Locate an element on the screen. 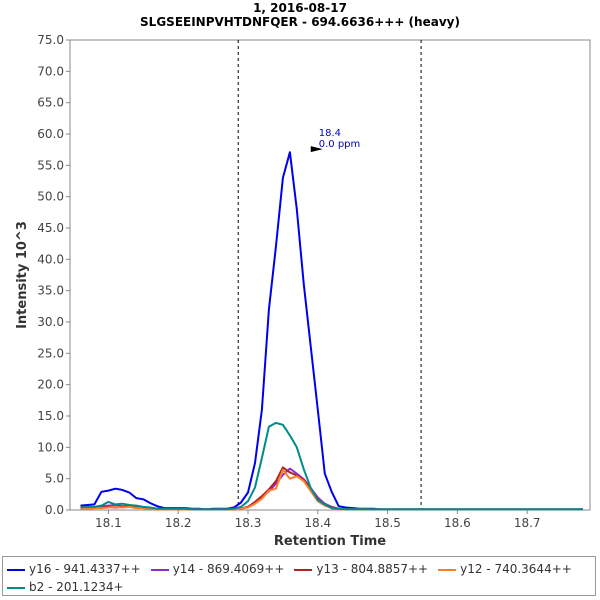 This screenshot has width=600, height=600. legend-item: y12 - 740.3644++ is located at coordinates (505, 569).